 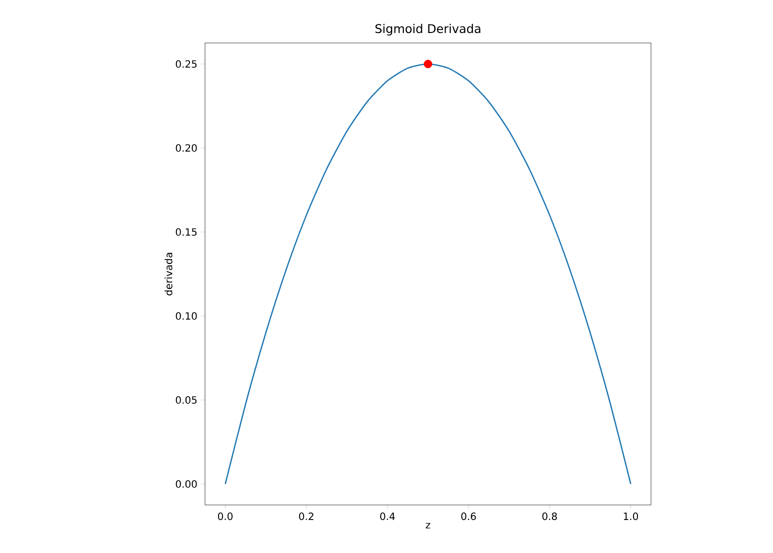 I want to click on y-tick-label: 0.15, so click(x=186, y=232).